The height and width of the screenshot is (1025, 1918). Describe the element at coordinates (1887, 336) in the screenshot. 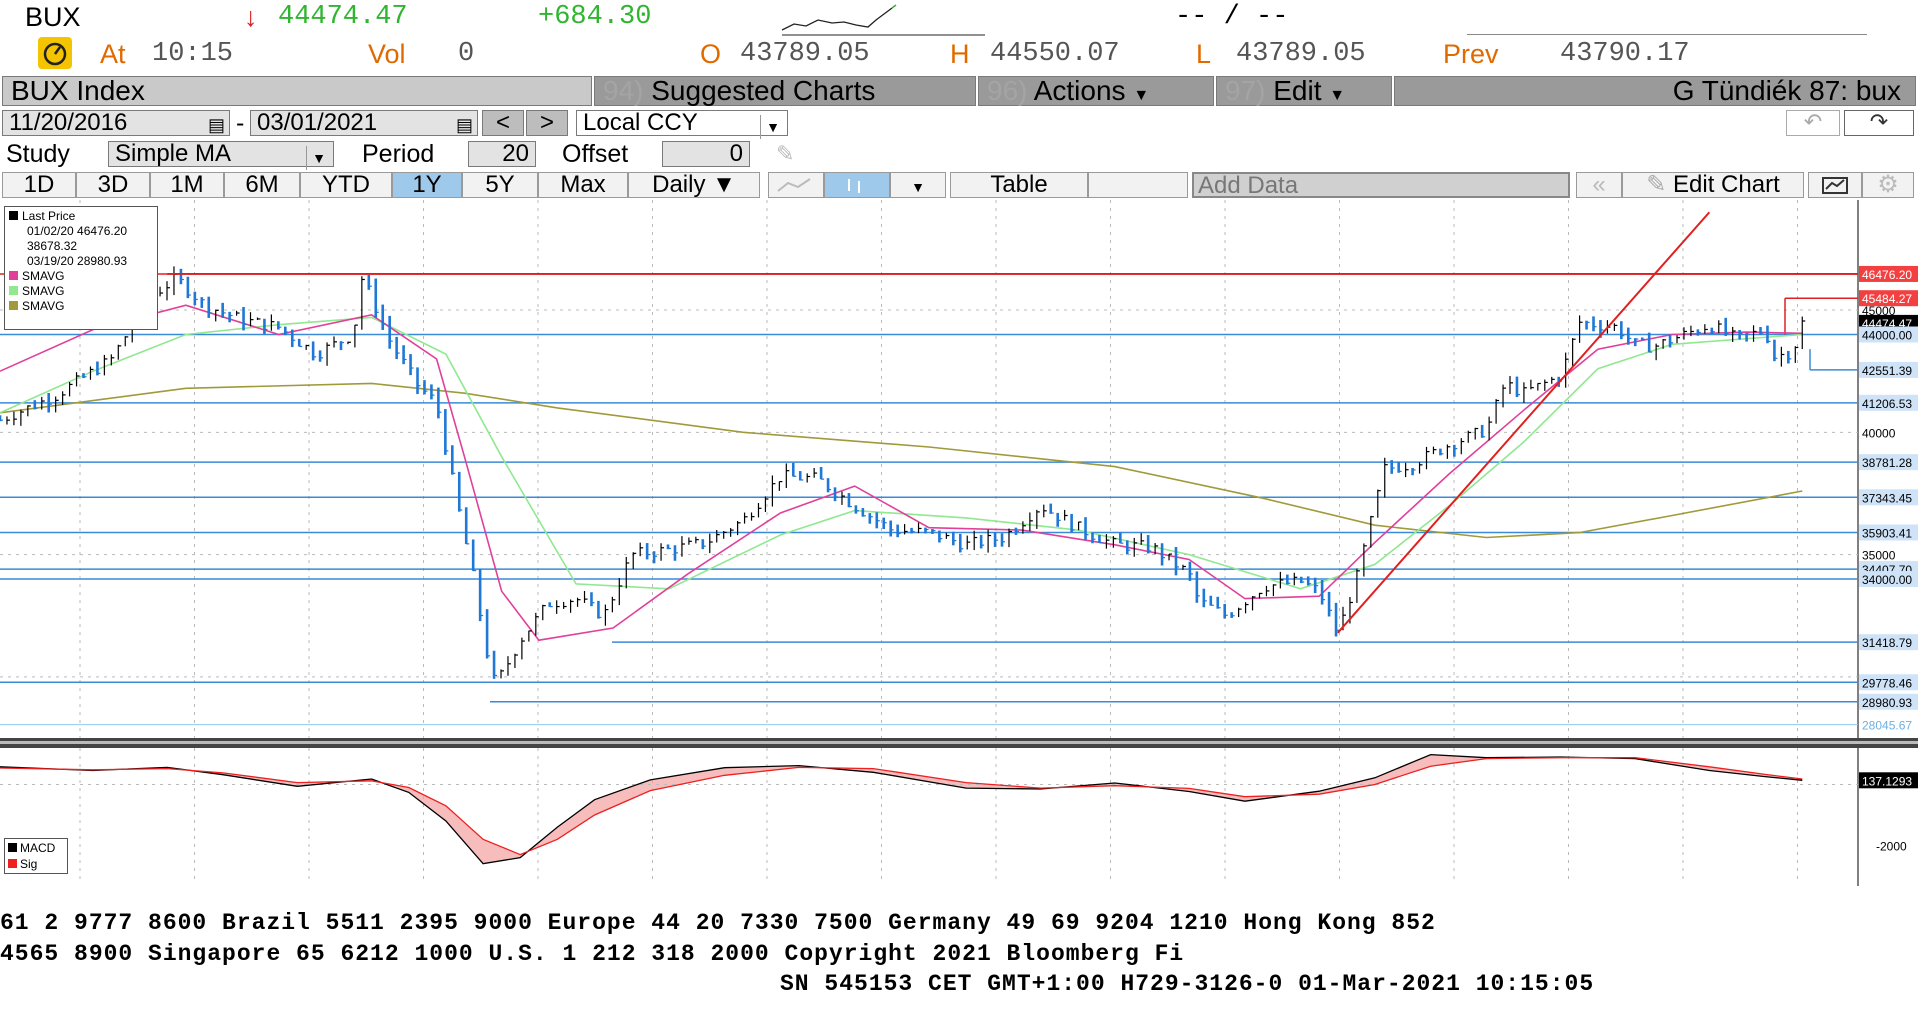

I see `level-label: 44000.00` at that location.